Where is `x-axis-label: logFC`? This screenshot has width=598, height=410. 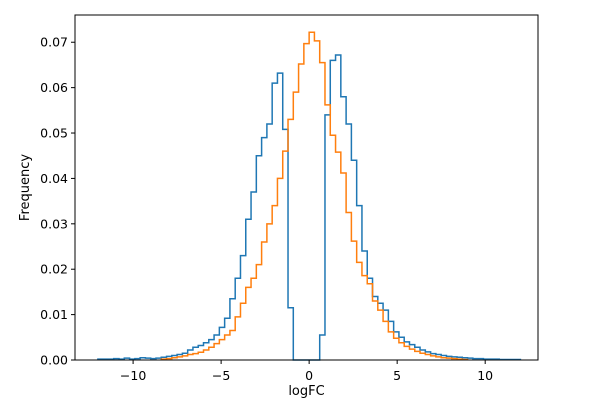 x-axis-label: logFC is located at coordinates (306, 391).